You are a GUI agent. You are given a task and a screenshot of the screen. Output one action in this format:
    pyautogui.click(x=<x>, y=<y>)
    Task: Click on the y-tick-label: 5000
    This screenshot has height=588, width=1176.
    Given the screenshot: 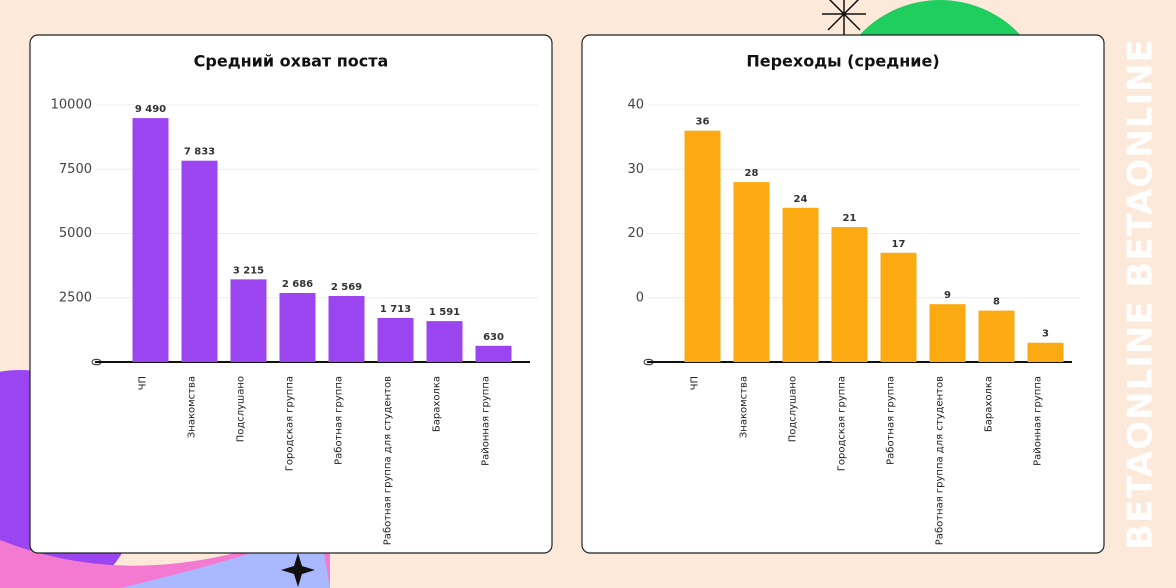 What is the action you would take?
    pyautogui.click(x=75, y=233)
    